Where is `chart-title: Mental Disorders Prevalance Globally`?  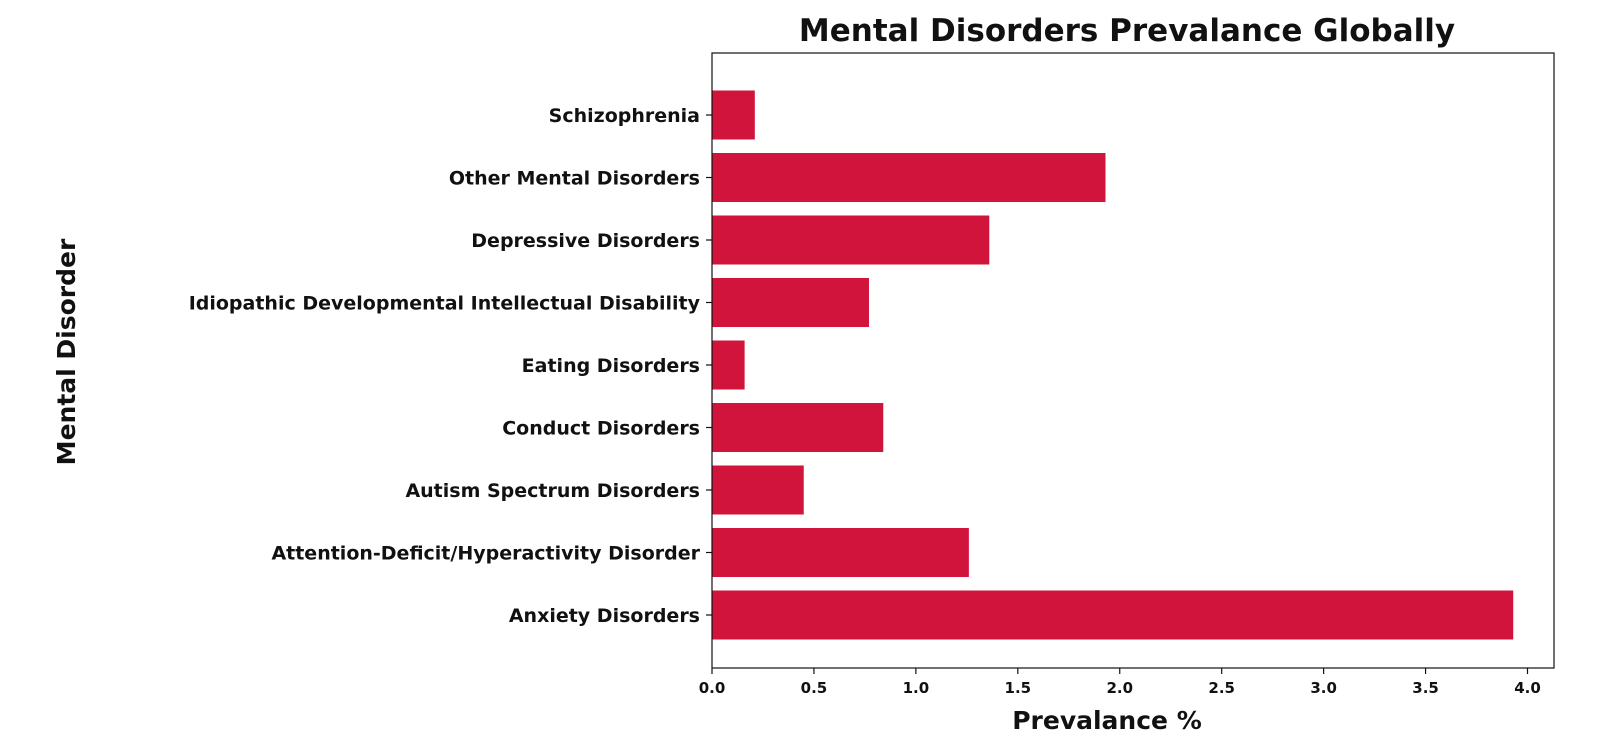 chart-title: Mental Disorders Prevalance Globally is located at coordinates (1127, 31).